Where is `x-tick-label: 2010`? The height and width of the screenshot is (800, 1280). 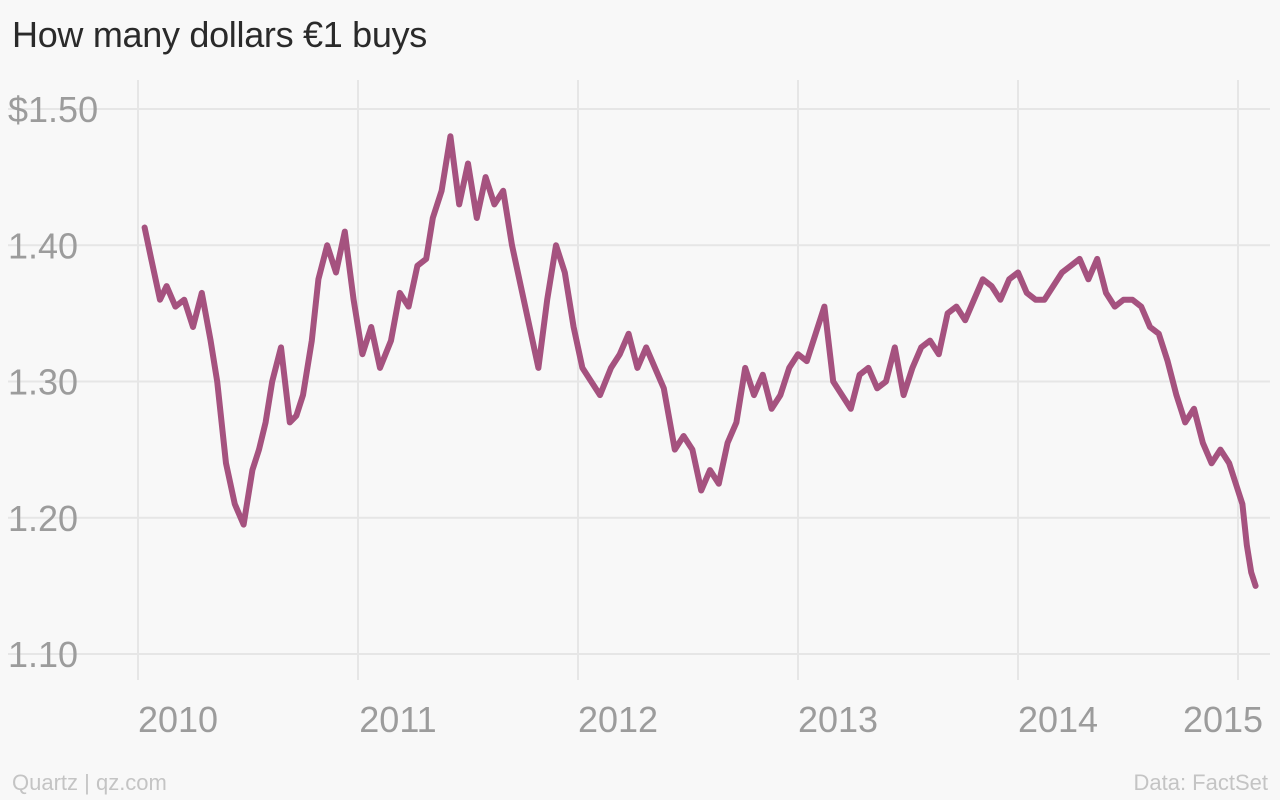
x-tick-label: 2010 is located at coordinates (178, 719).